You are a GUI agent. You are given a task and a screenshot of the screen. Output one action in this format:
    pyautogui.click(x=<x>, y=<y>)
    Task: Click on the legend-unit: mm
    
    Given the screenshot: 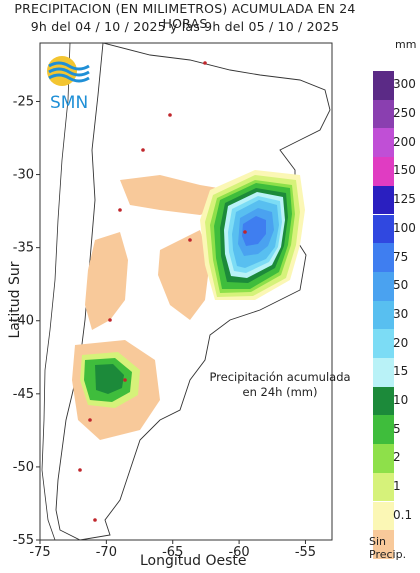 What is the action you would take?
    pyautogui.click(x=406, y=44)
    